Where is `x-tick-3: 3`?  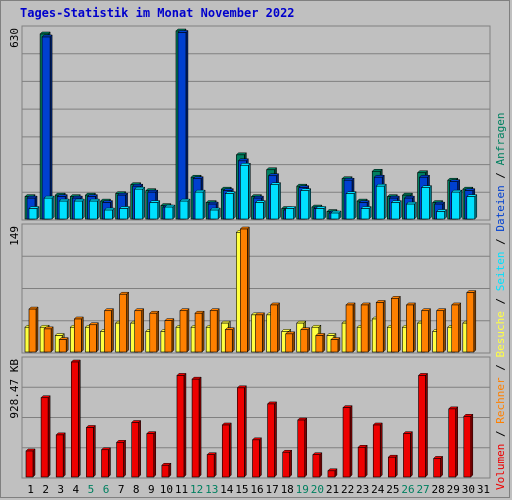
x-tick-3: 3 is located at coordinates (60, 489).